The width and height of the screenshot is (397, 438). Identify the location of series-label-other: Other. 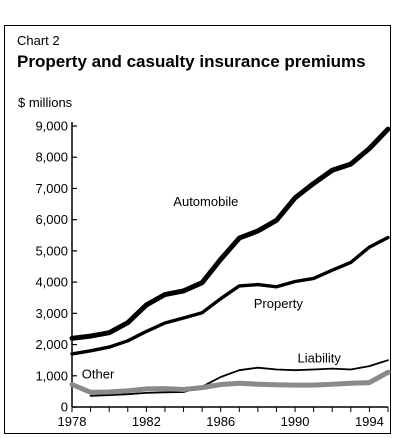
(98, 373).